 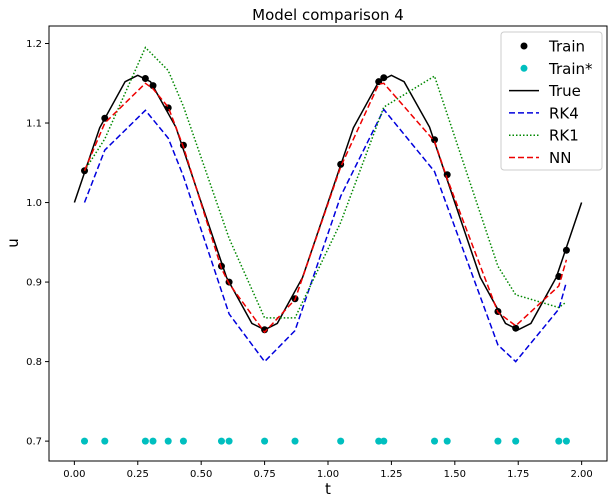 What do you see at coordinates (518, 474) in the screenshot?
I see `x-tick-label: 1.75` at bounding box center [518, 474].